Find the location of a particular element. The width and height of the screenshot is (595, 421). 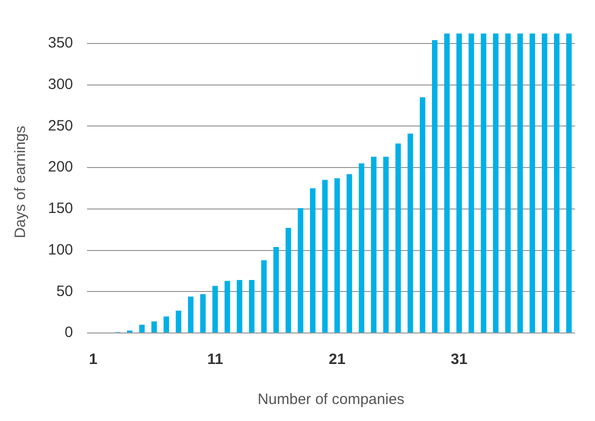

y-tick-label: 100 is located at coordinates (61, 249).